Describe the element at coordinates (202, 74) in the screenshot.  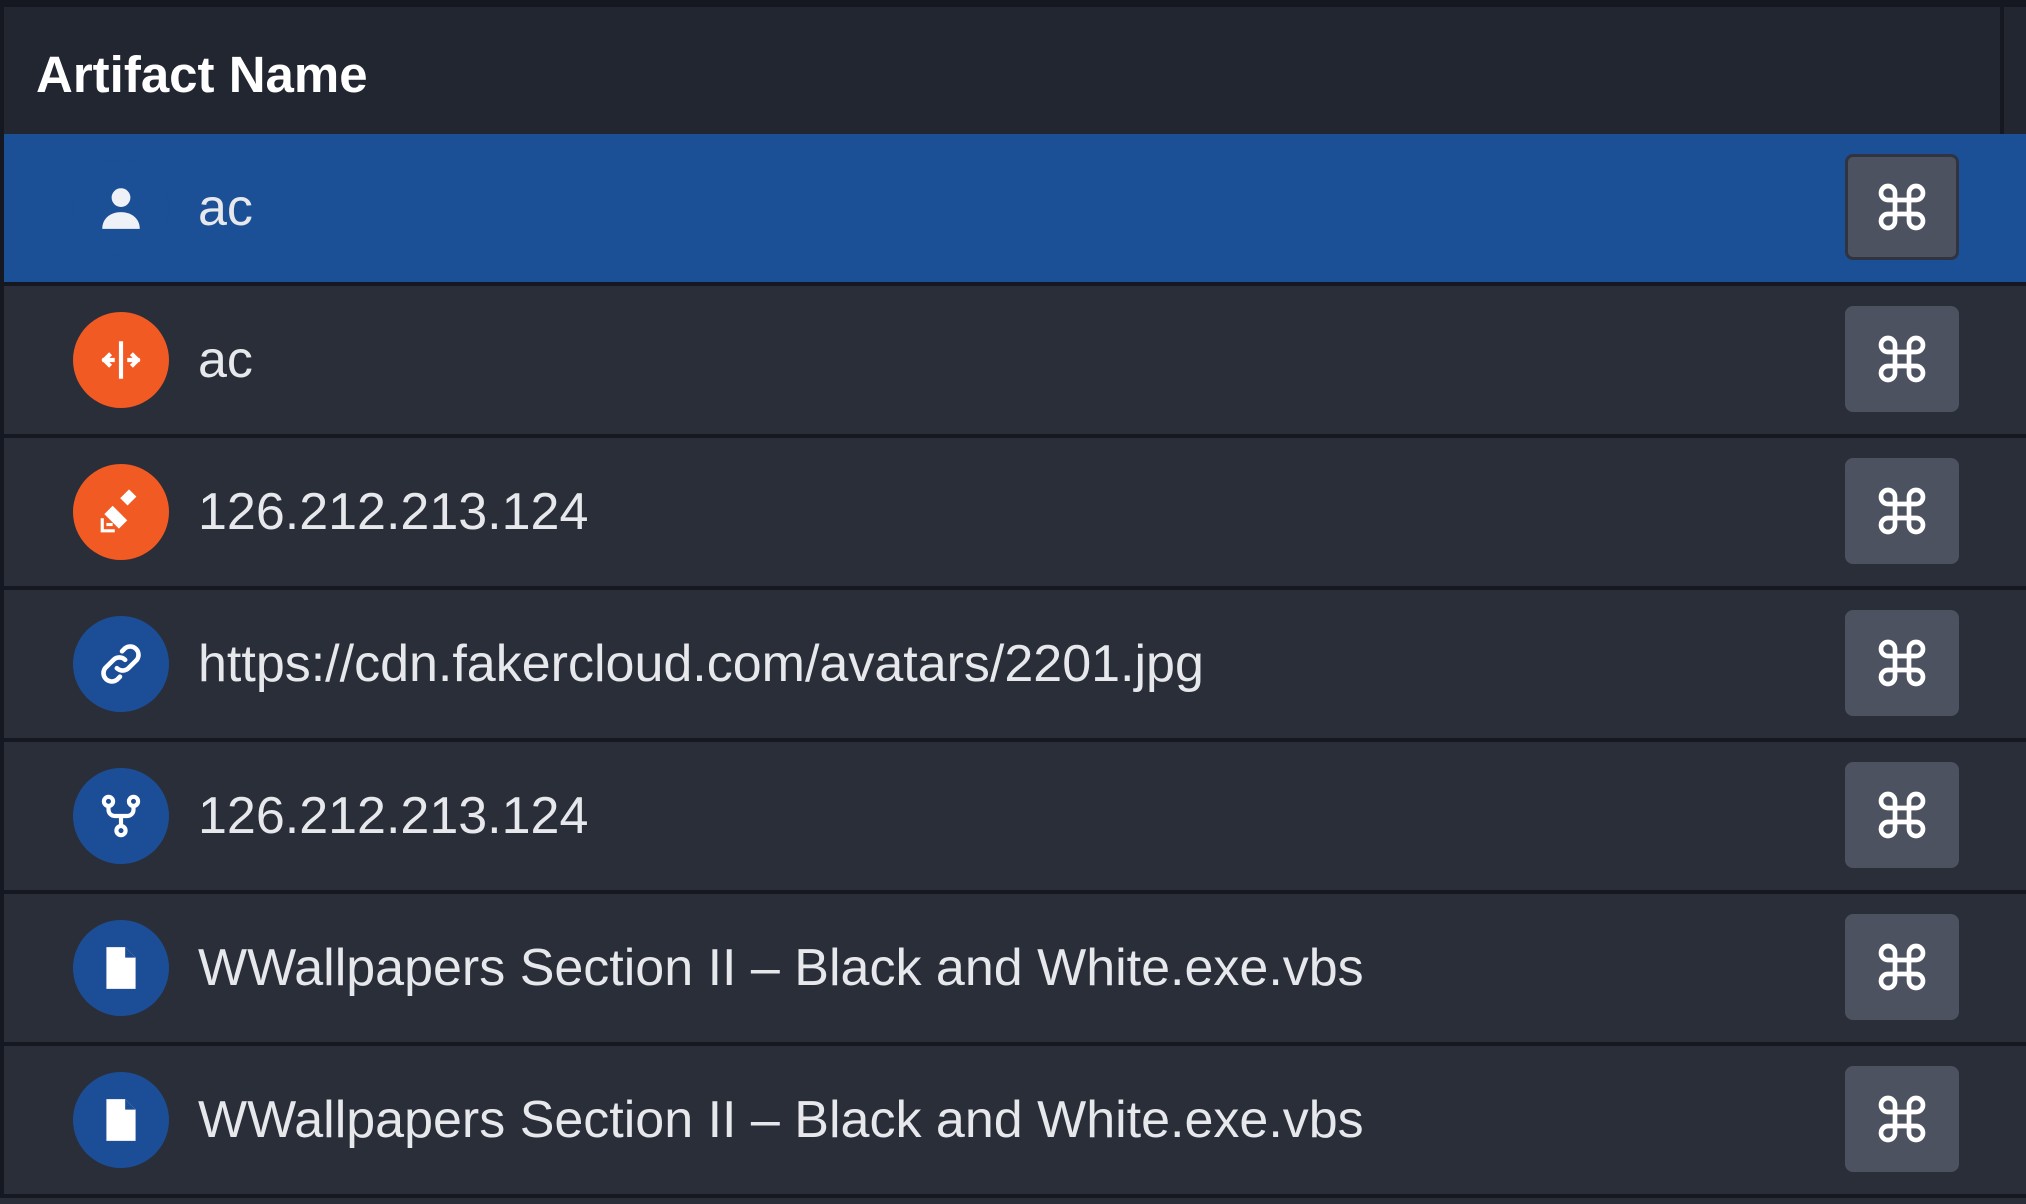
I see `column-header-artifact-name: Artifact Name` at that location.